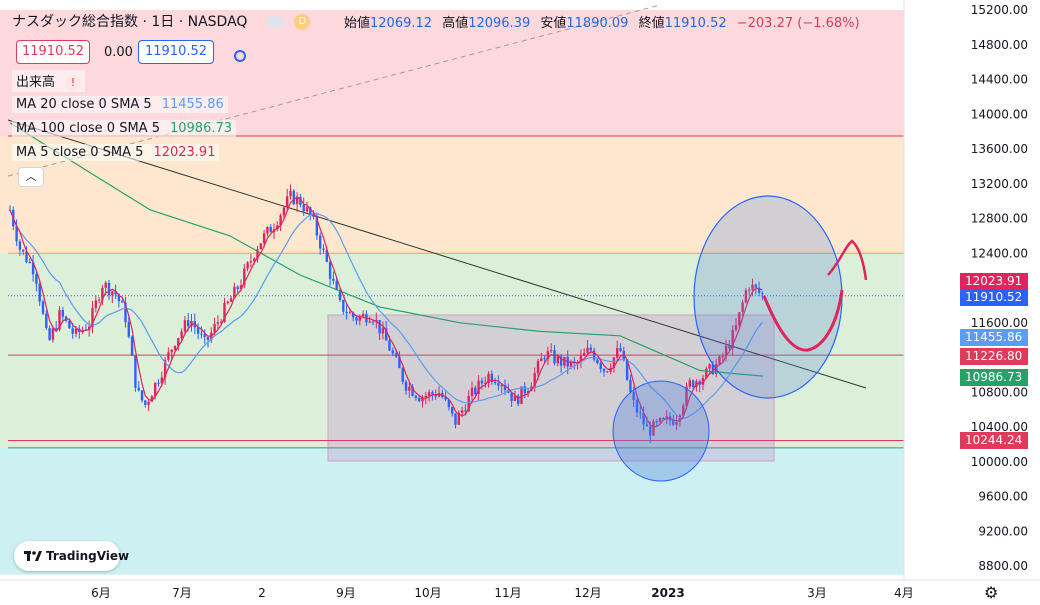  Describe the element at coordinates (803, 320) in the screenshot. I see `forecast-curve` at that location.